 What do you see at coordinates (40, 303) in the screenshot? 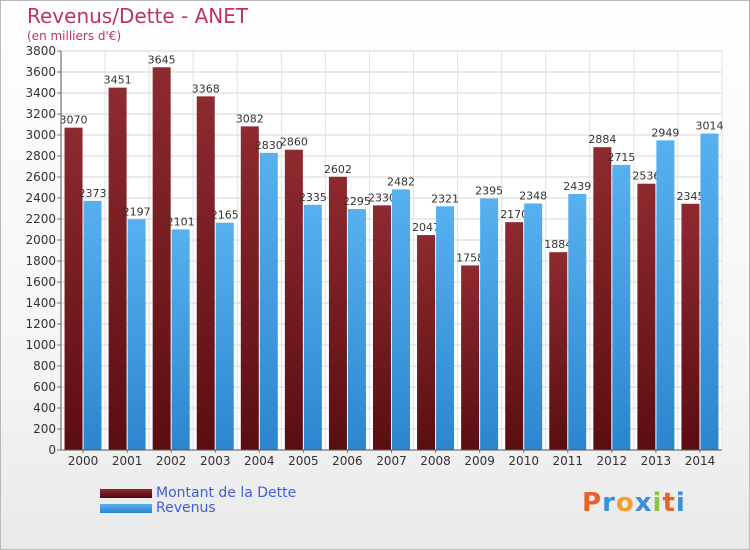
I see `y-tick-label: 1400` at bounding box center [40, 303].